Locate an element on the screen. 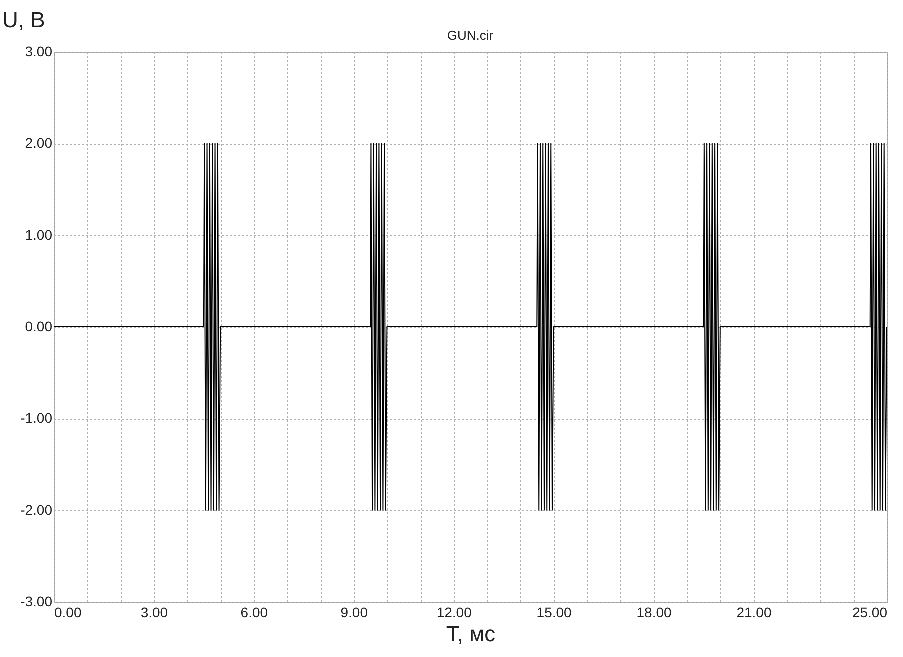  y-tick-label: 2.00 is located at coordinates (39, 143).